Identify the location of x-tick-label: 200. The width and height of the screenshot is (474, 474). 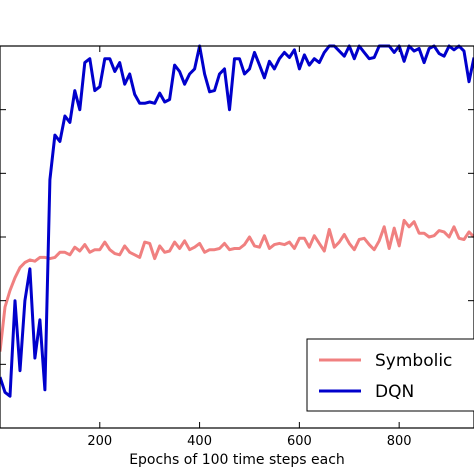
(99, 441).